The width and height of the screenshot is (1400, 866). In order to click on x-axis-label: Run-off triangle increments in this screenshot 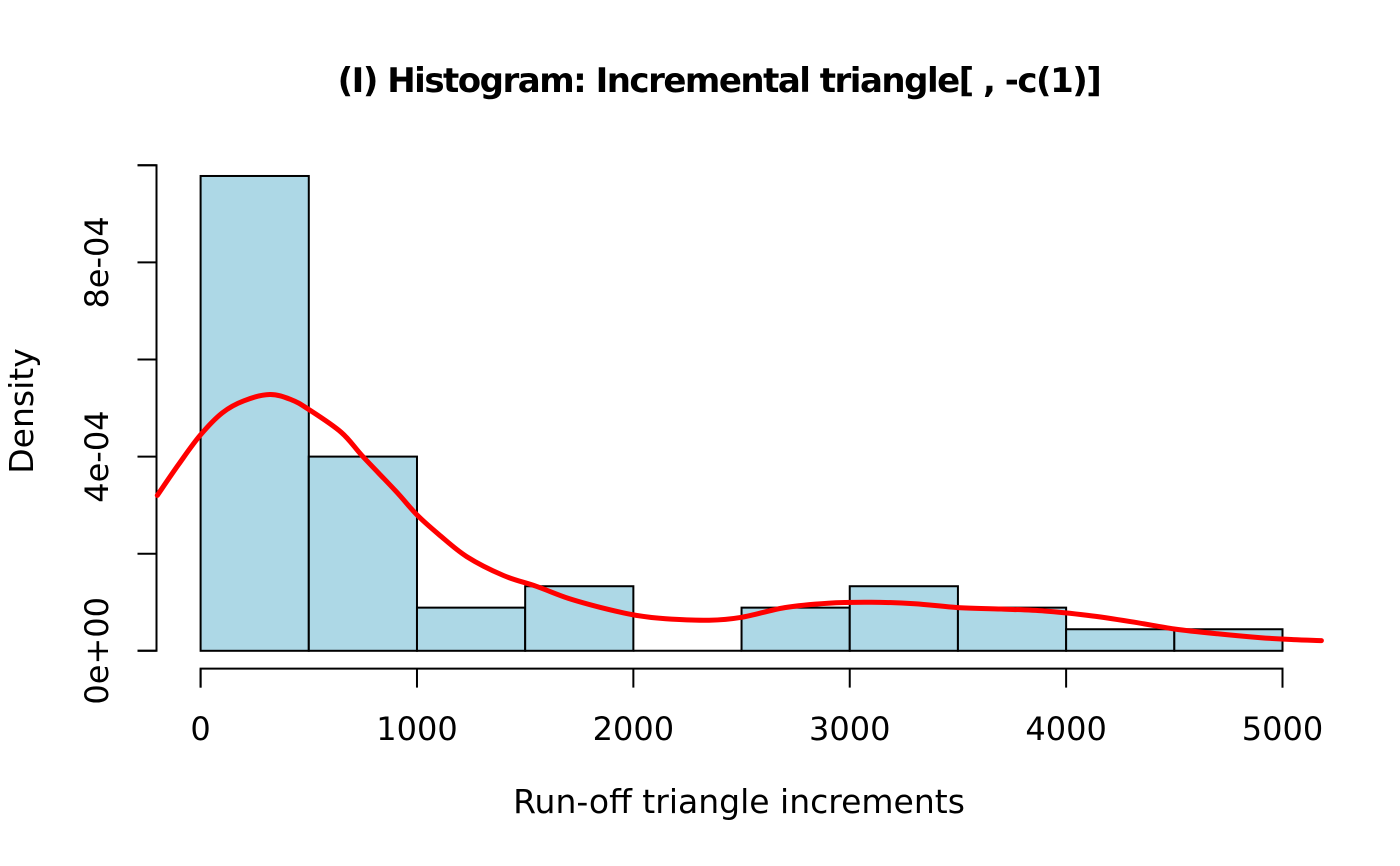, I will do `click(739, 801)`.